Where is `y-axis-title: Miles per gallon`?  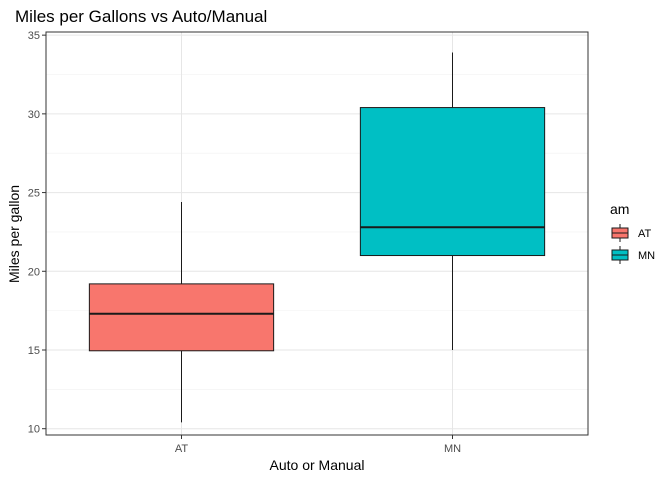 y-axis-title: Miles per gallon is located at coordinates (14, 234).